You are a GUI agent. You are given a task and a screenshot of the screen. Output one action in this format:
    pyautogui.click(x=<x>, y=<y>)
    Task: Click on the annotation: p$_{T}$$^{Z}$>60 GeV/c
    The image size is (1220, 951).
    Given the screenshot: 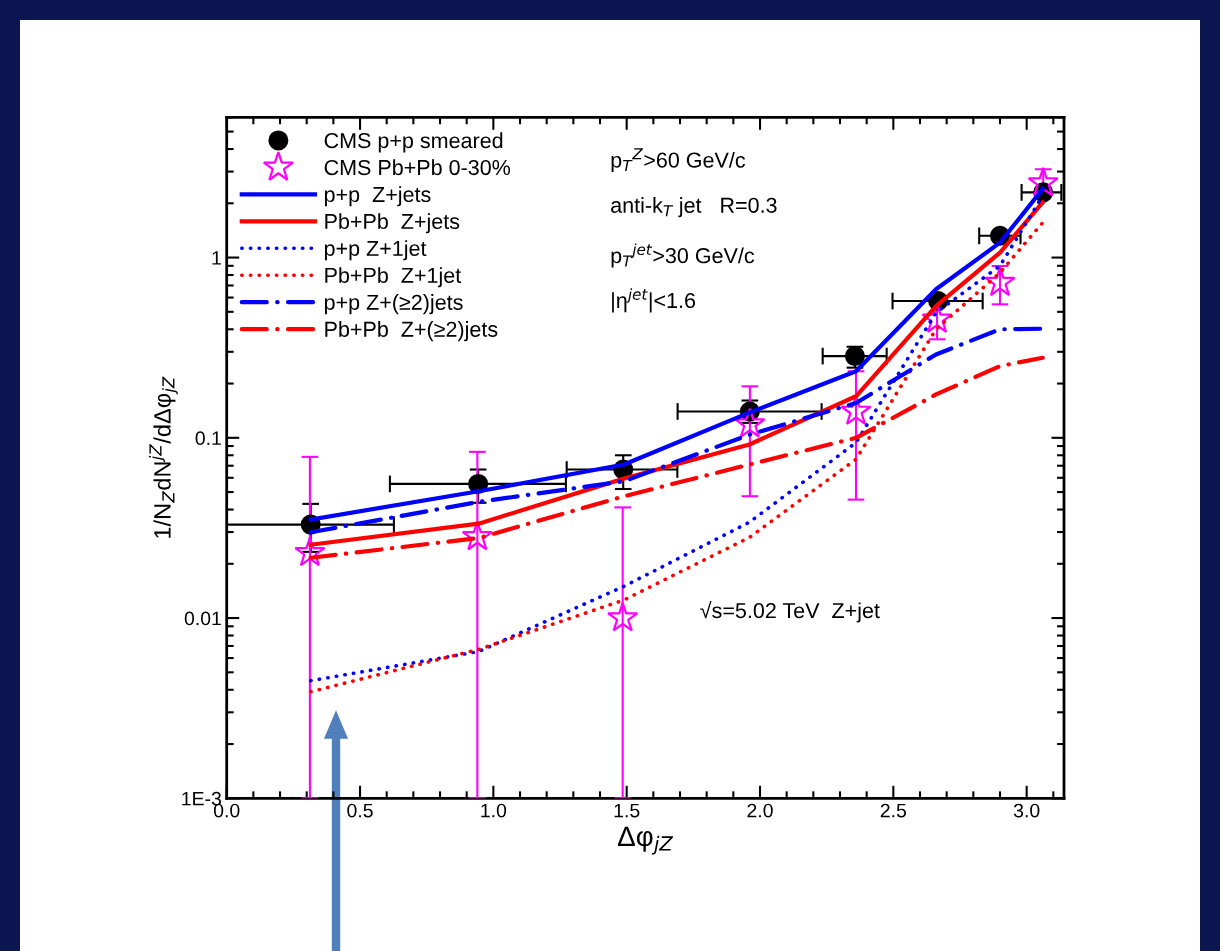 What is the action you would take?
    pyautogui.click(x=678, y=160)
    